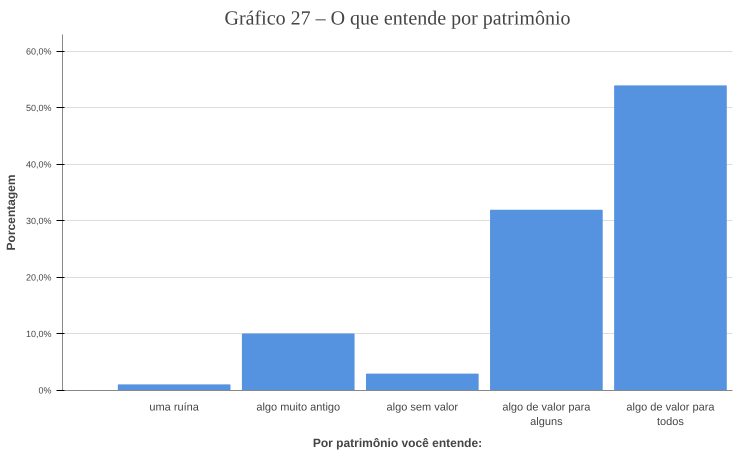 Image resolution: width=752 pixels, height=452 pixels. What do you see at coordinates (11, 212) in the screenshot?
I see `y-axis-title: Porcentagem` at bounding box center [11, 212].